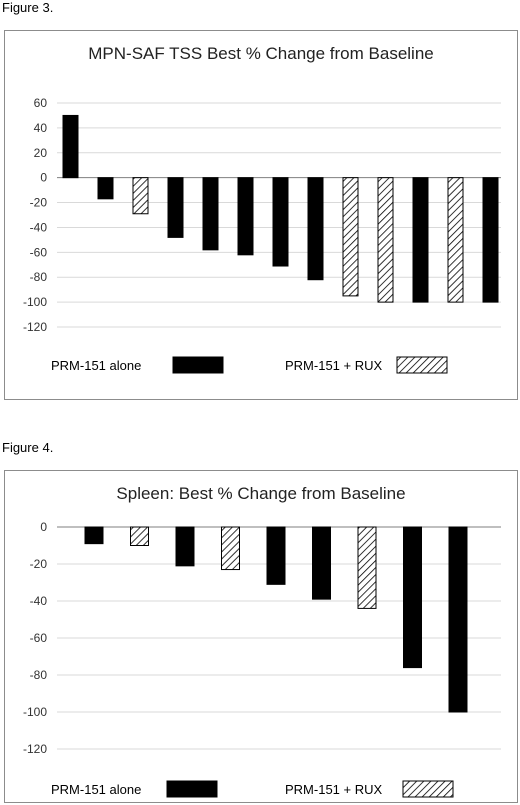 The image size is (520, 805). What do you see at coordinates (28, 447) in the screenshot?
I see `figure-4-label: Figure 4.` at bounding box center [28, 447].